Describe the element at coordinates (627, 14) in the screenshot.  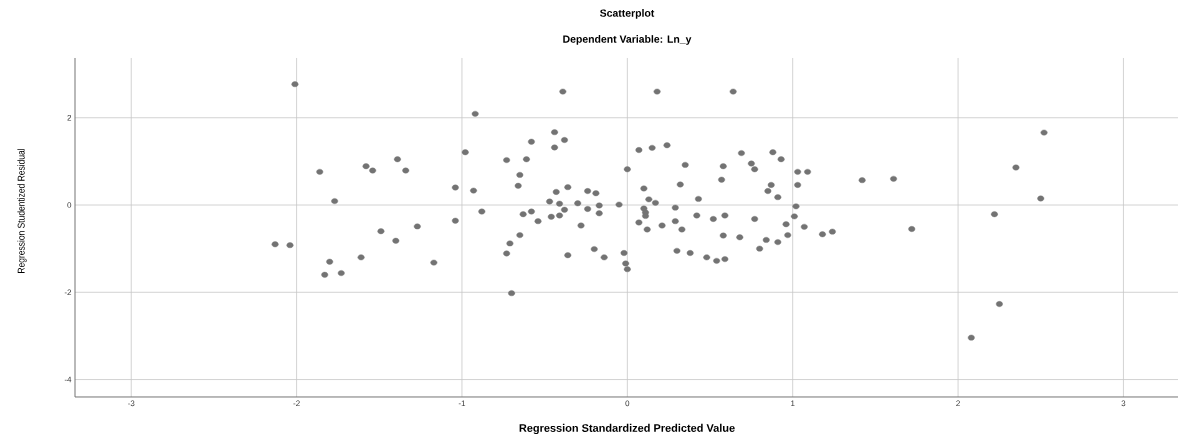
I see `chart-title: Scatterplot` at that location.